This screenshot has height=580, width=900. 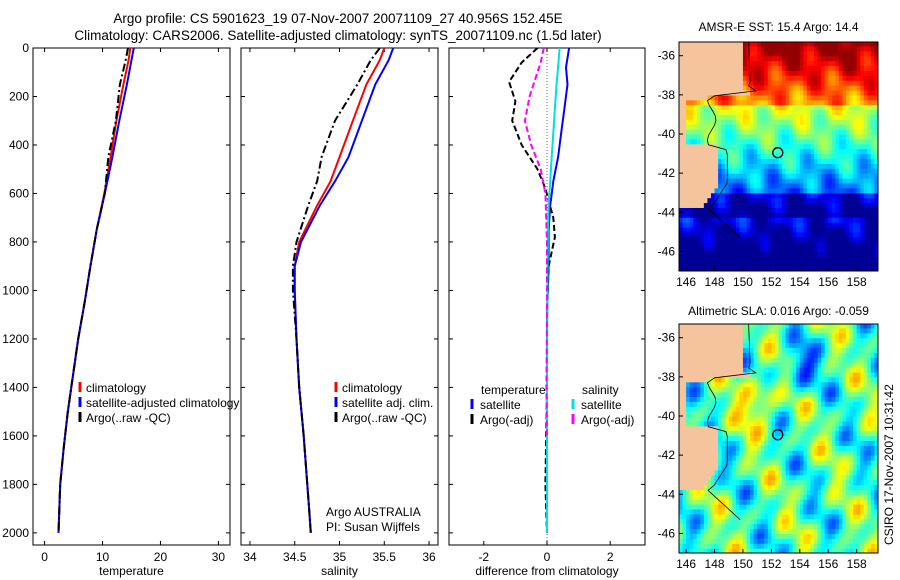 What do you see at coordinates (131, 571) in the screenshot?
I see `x-axis-label: temperature` at bounding box center [131, 571].